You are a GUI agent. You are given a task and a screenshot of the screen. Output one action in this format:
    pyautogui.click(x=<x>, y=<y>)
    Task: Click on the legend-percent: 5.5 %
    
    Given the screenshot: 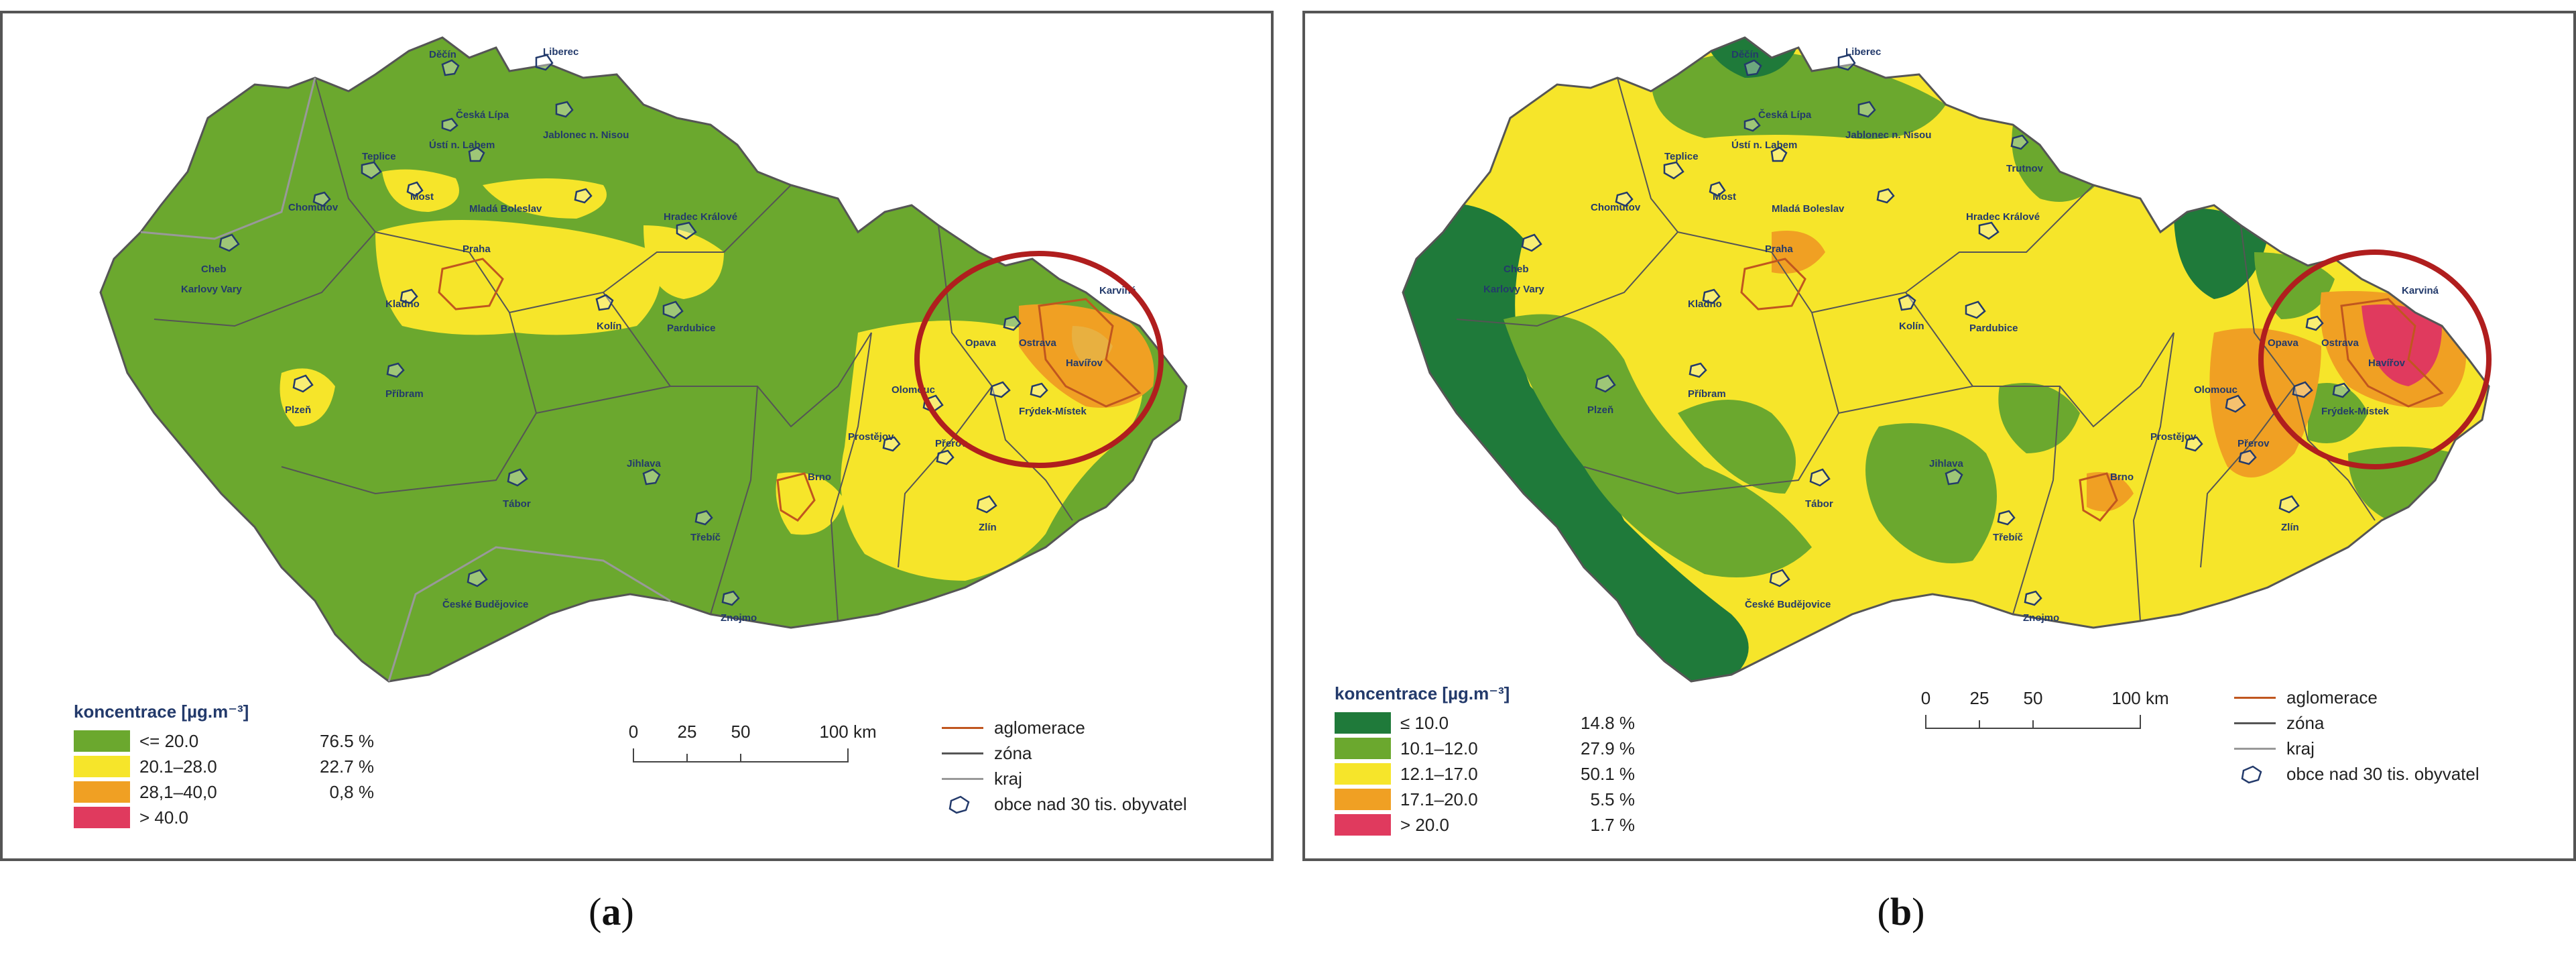 What is the action you would take?
    pyautogui.click(x=1613, y=799)
    